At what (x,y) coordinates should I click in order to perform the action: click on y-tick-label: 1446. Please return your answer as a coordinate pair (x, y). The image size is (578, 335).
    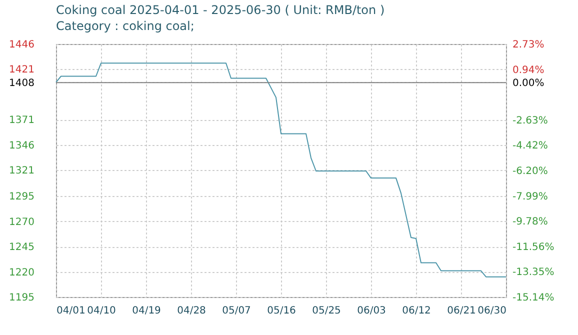
    Looking at the image, I should click on (21, 45).